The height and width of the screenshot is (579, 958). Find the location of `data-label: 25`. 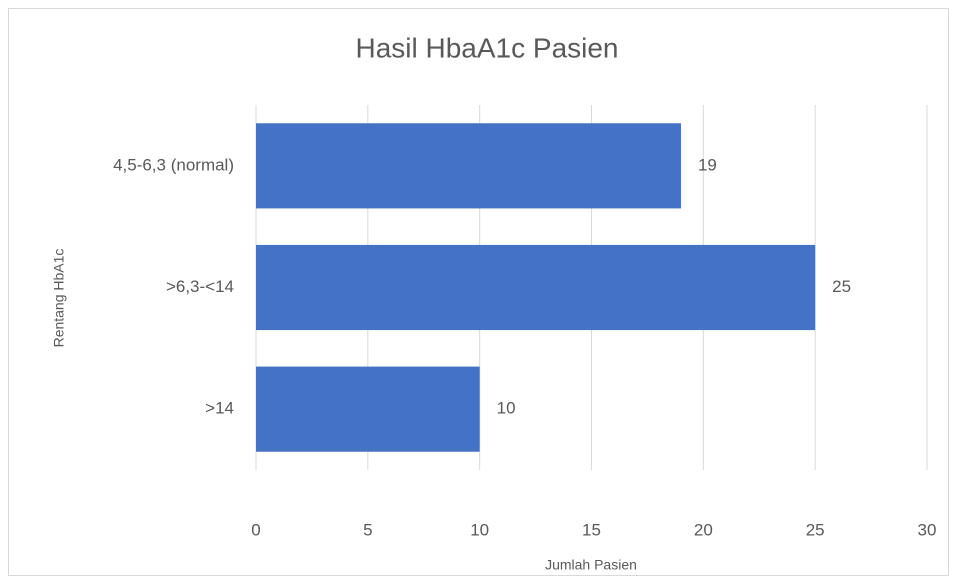

data-label: 25 is located at coordinates (841, 286).